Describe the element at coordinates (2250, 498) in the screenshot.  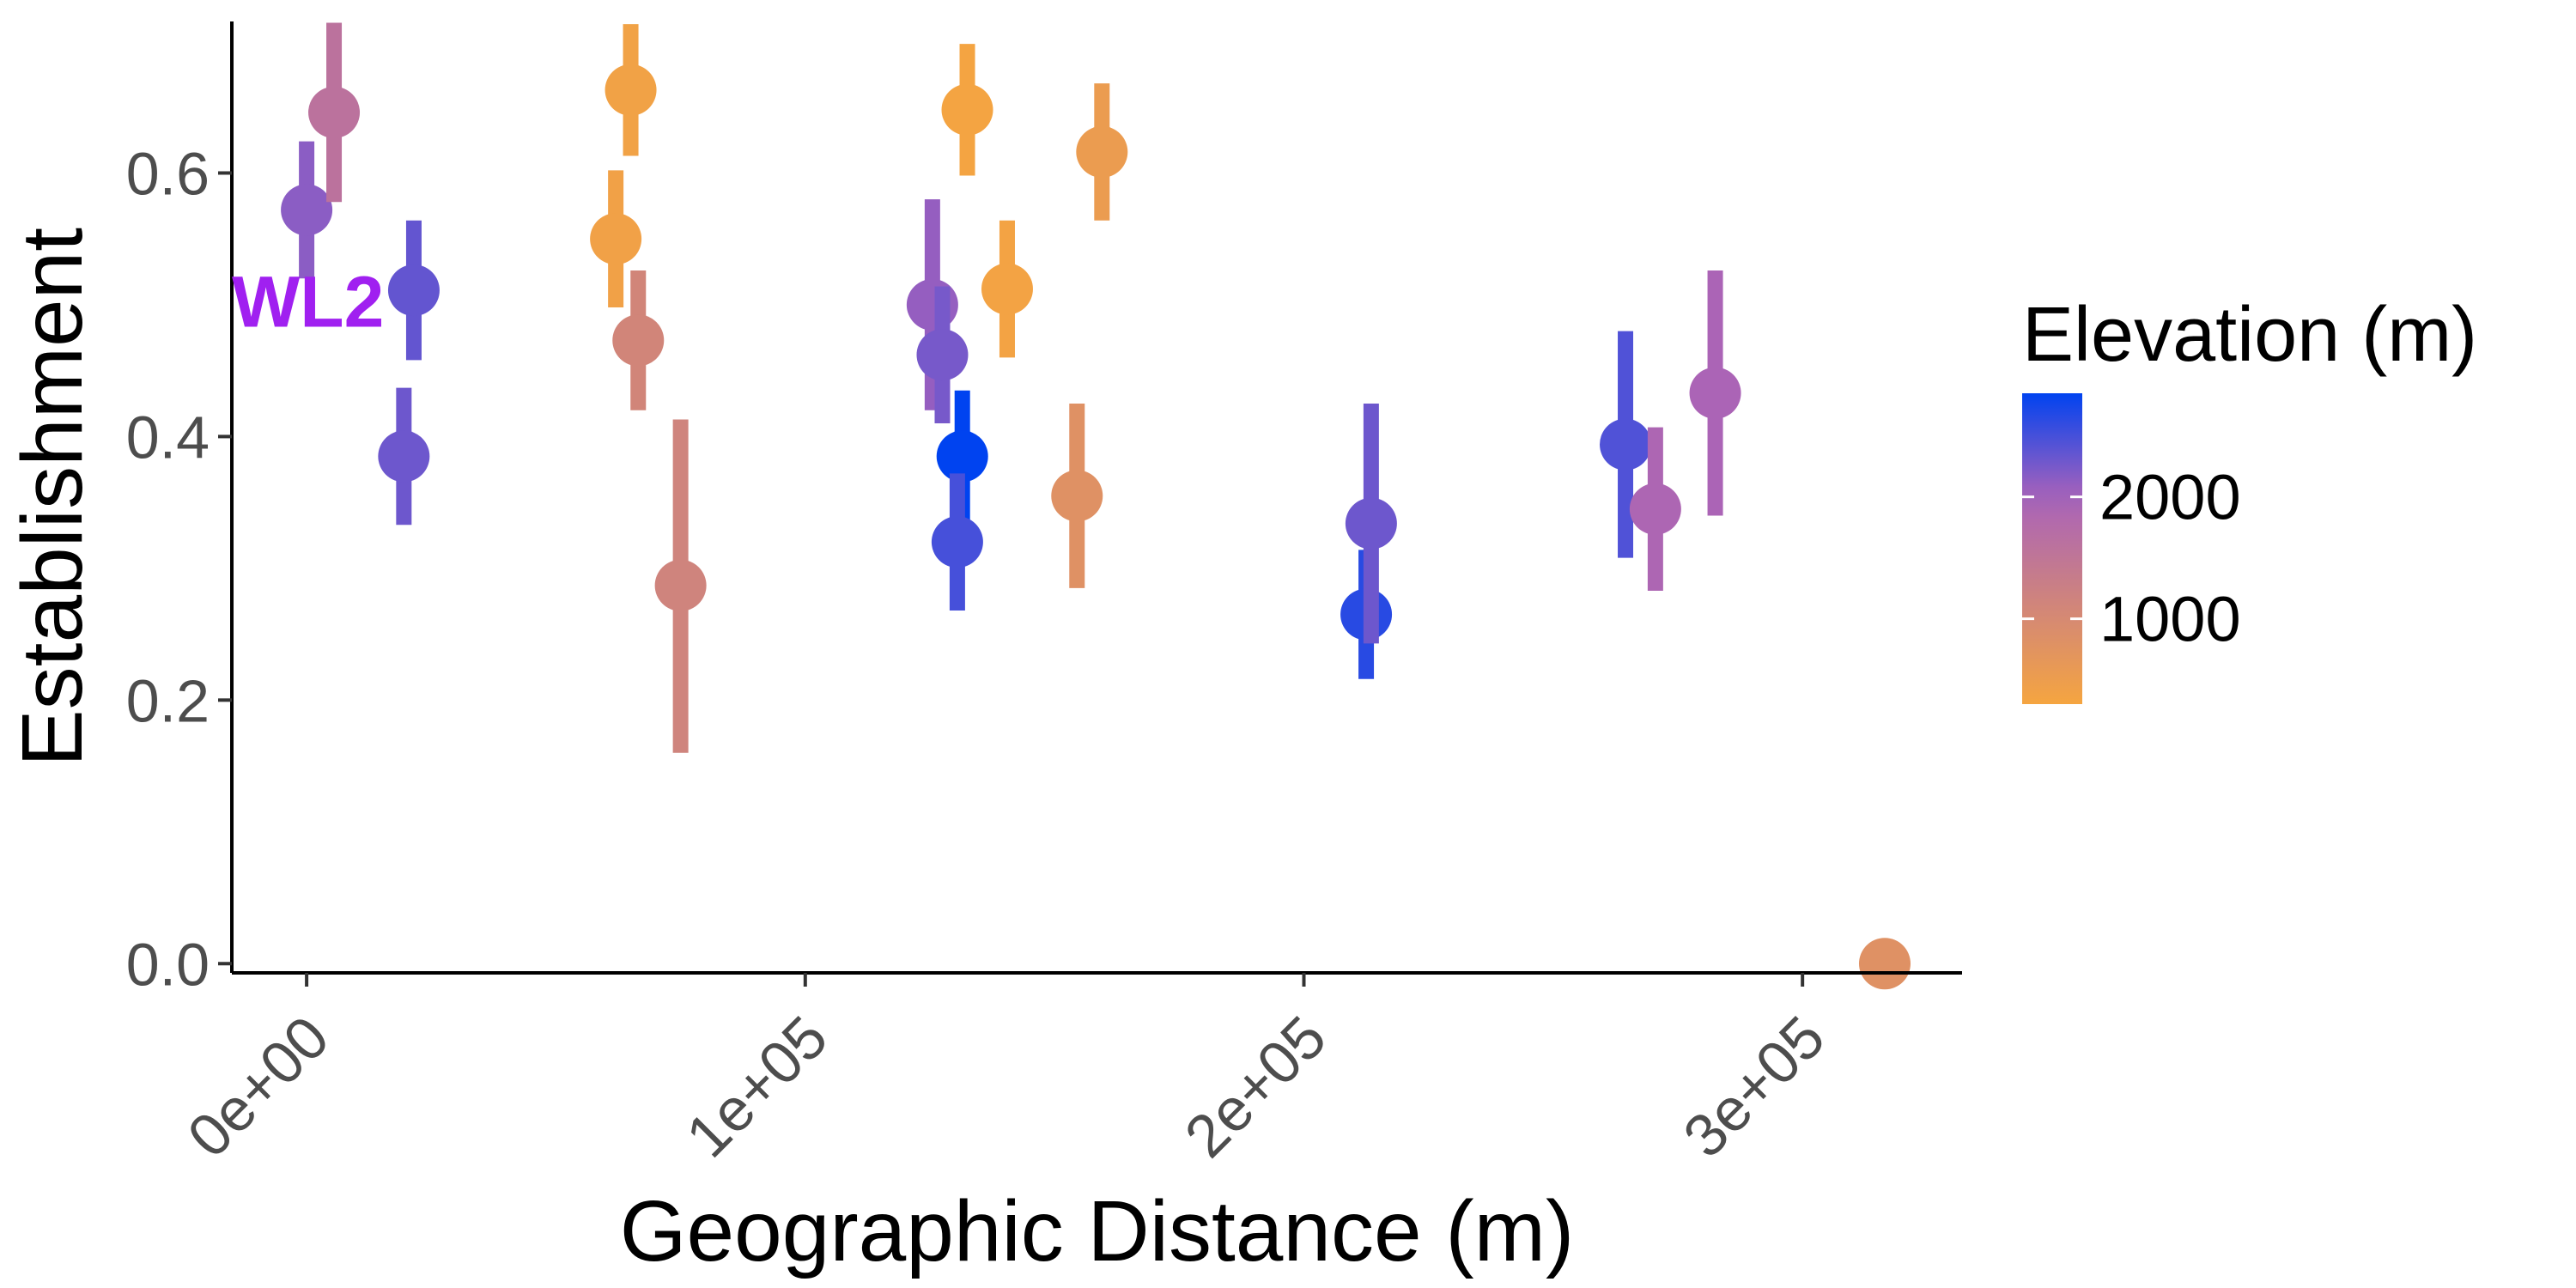
I see `color-legend: Elevation (m) 1000 2000` at that location.